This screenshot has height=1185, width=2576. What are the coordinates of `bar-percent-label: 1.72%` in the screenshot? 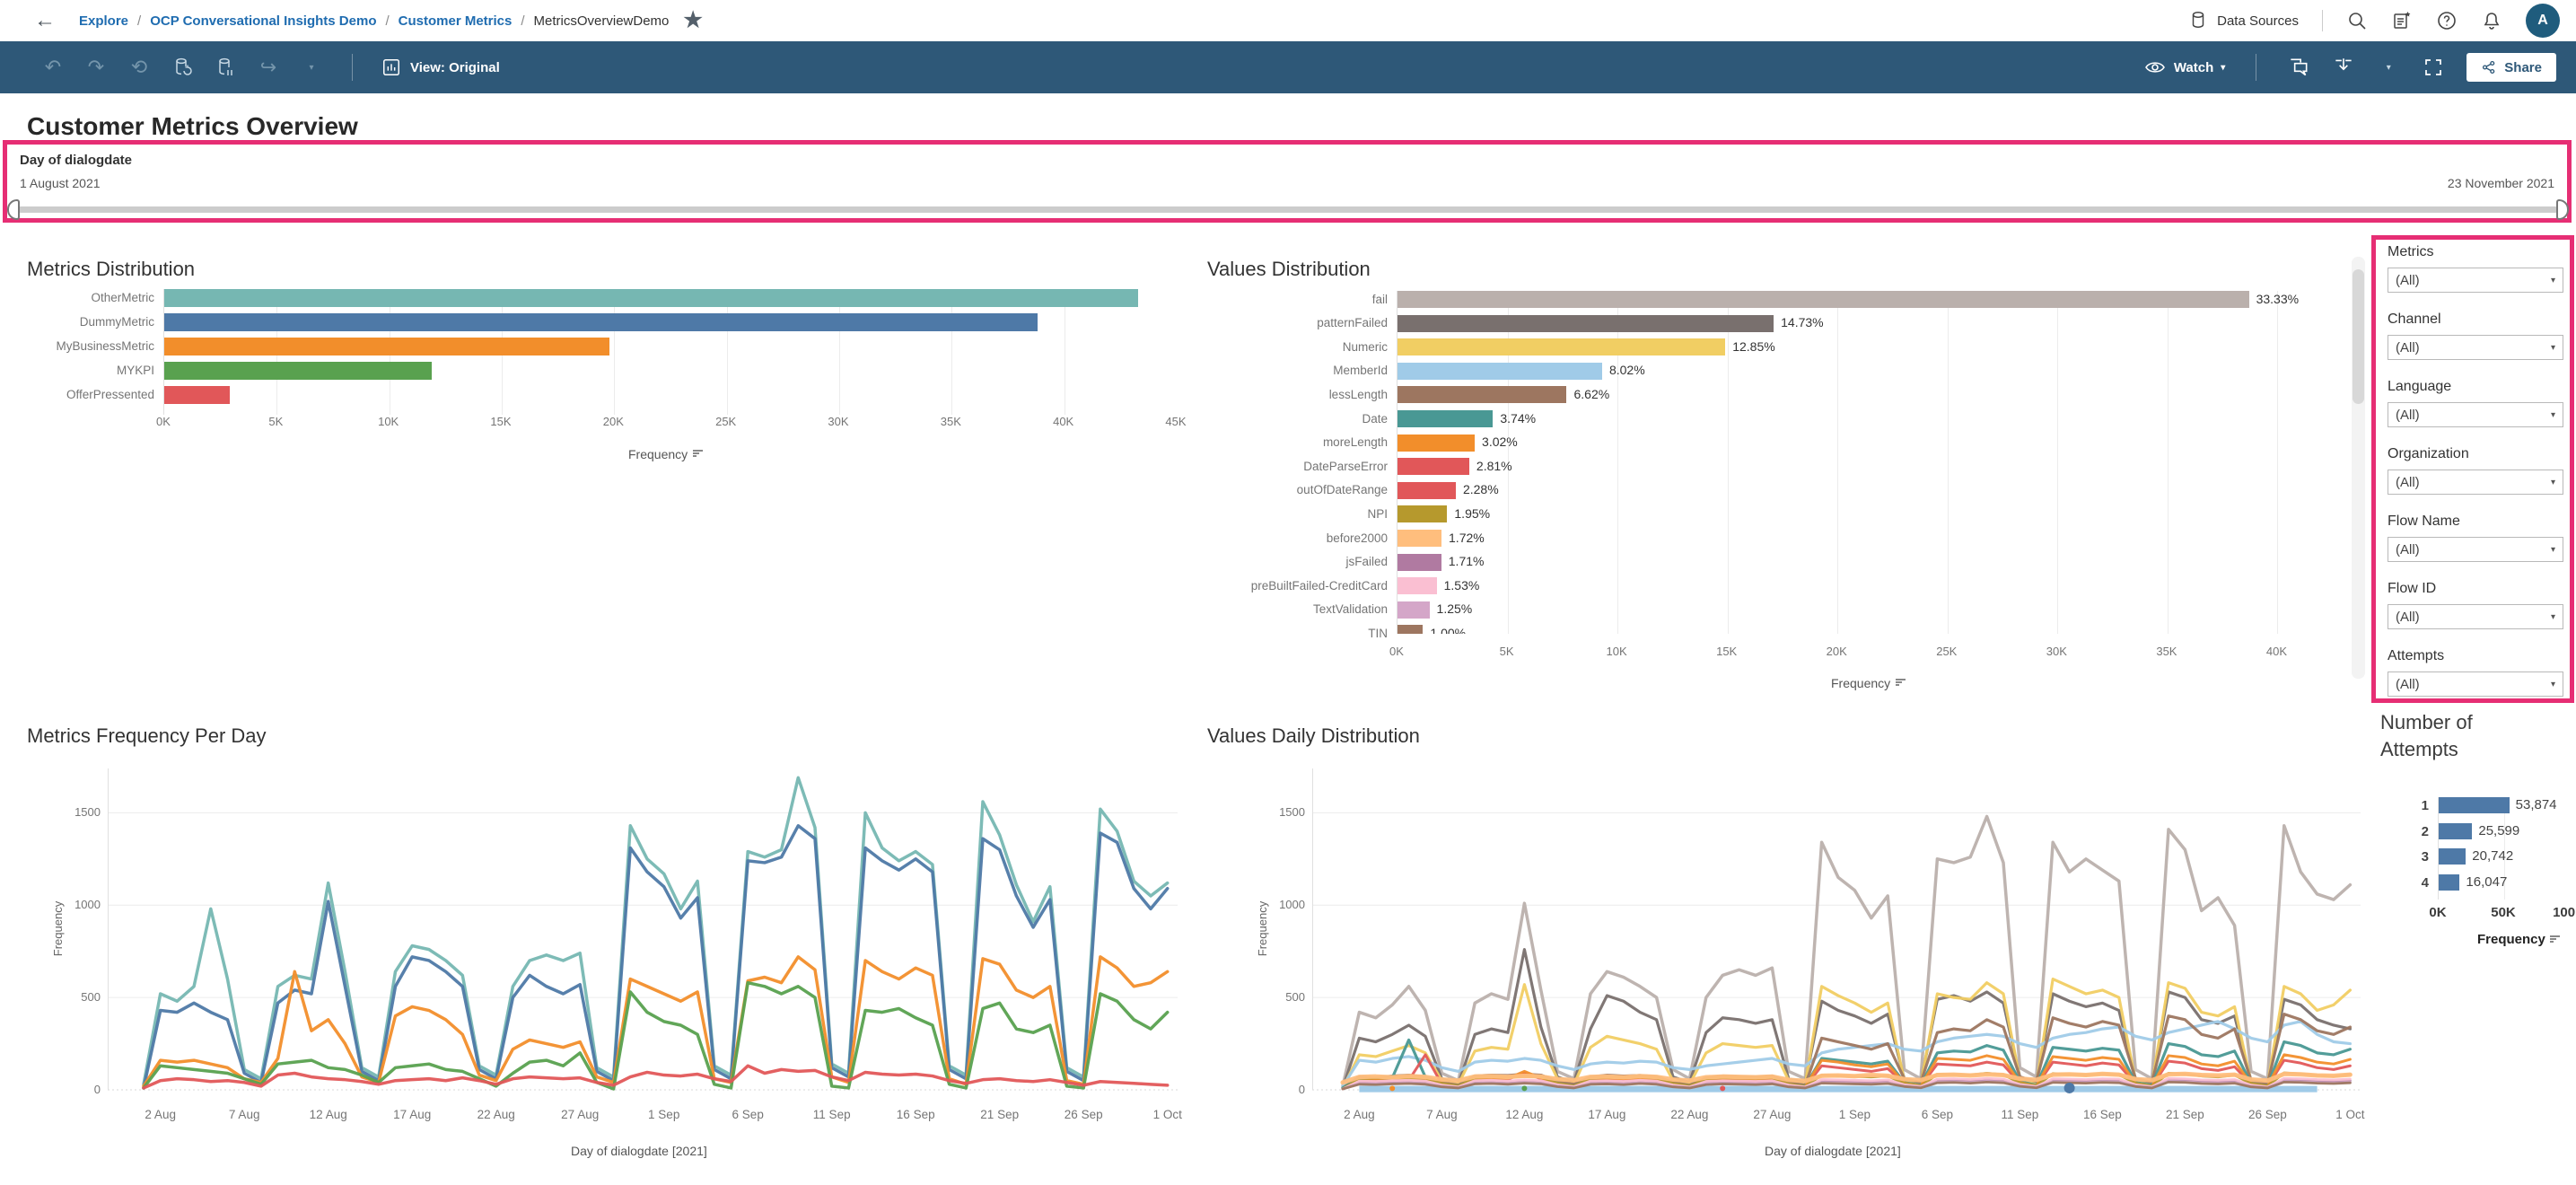 It's located at (1467, 537).